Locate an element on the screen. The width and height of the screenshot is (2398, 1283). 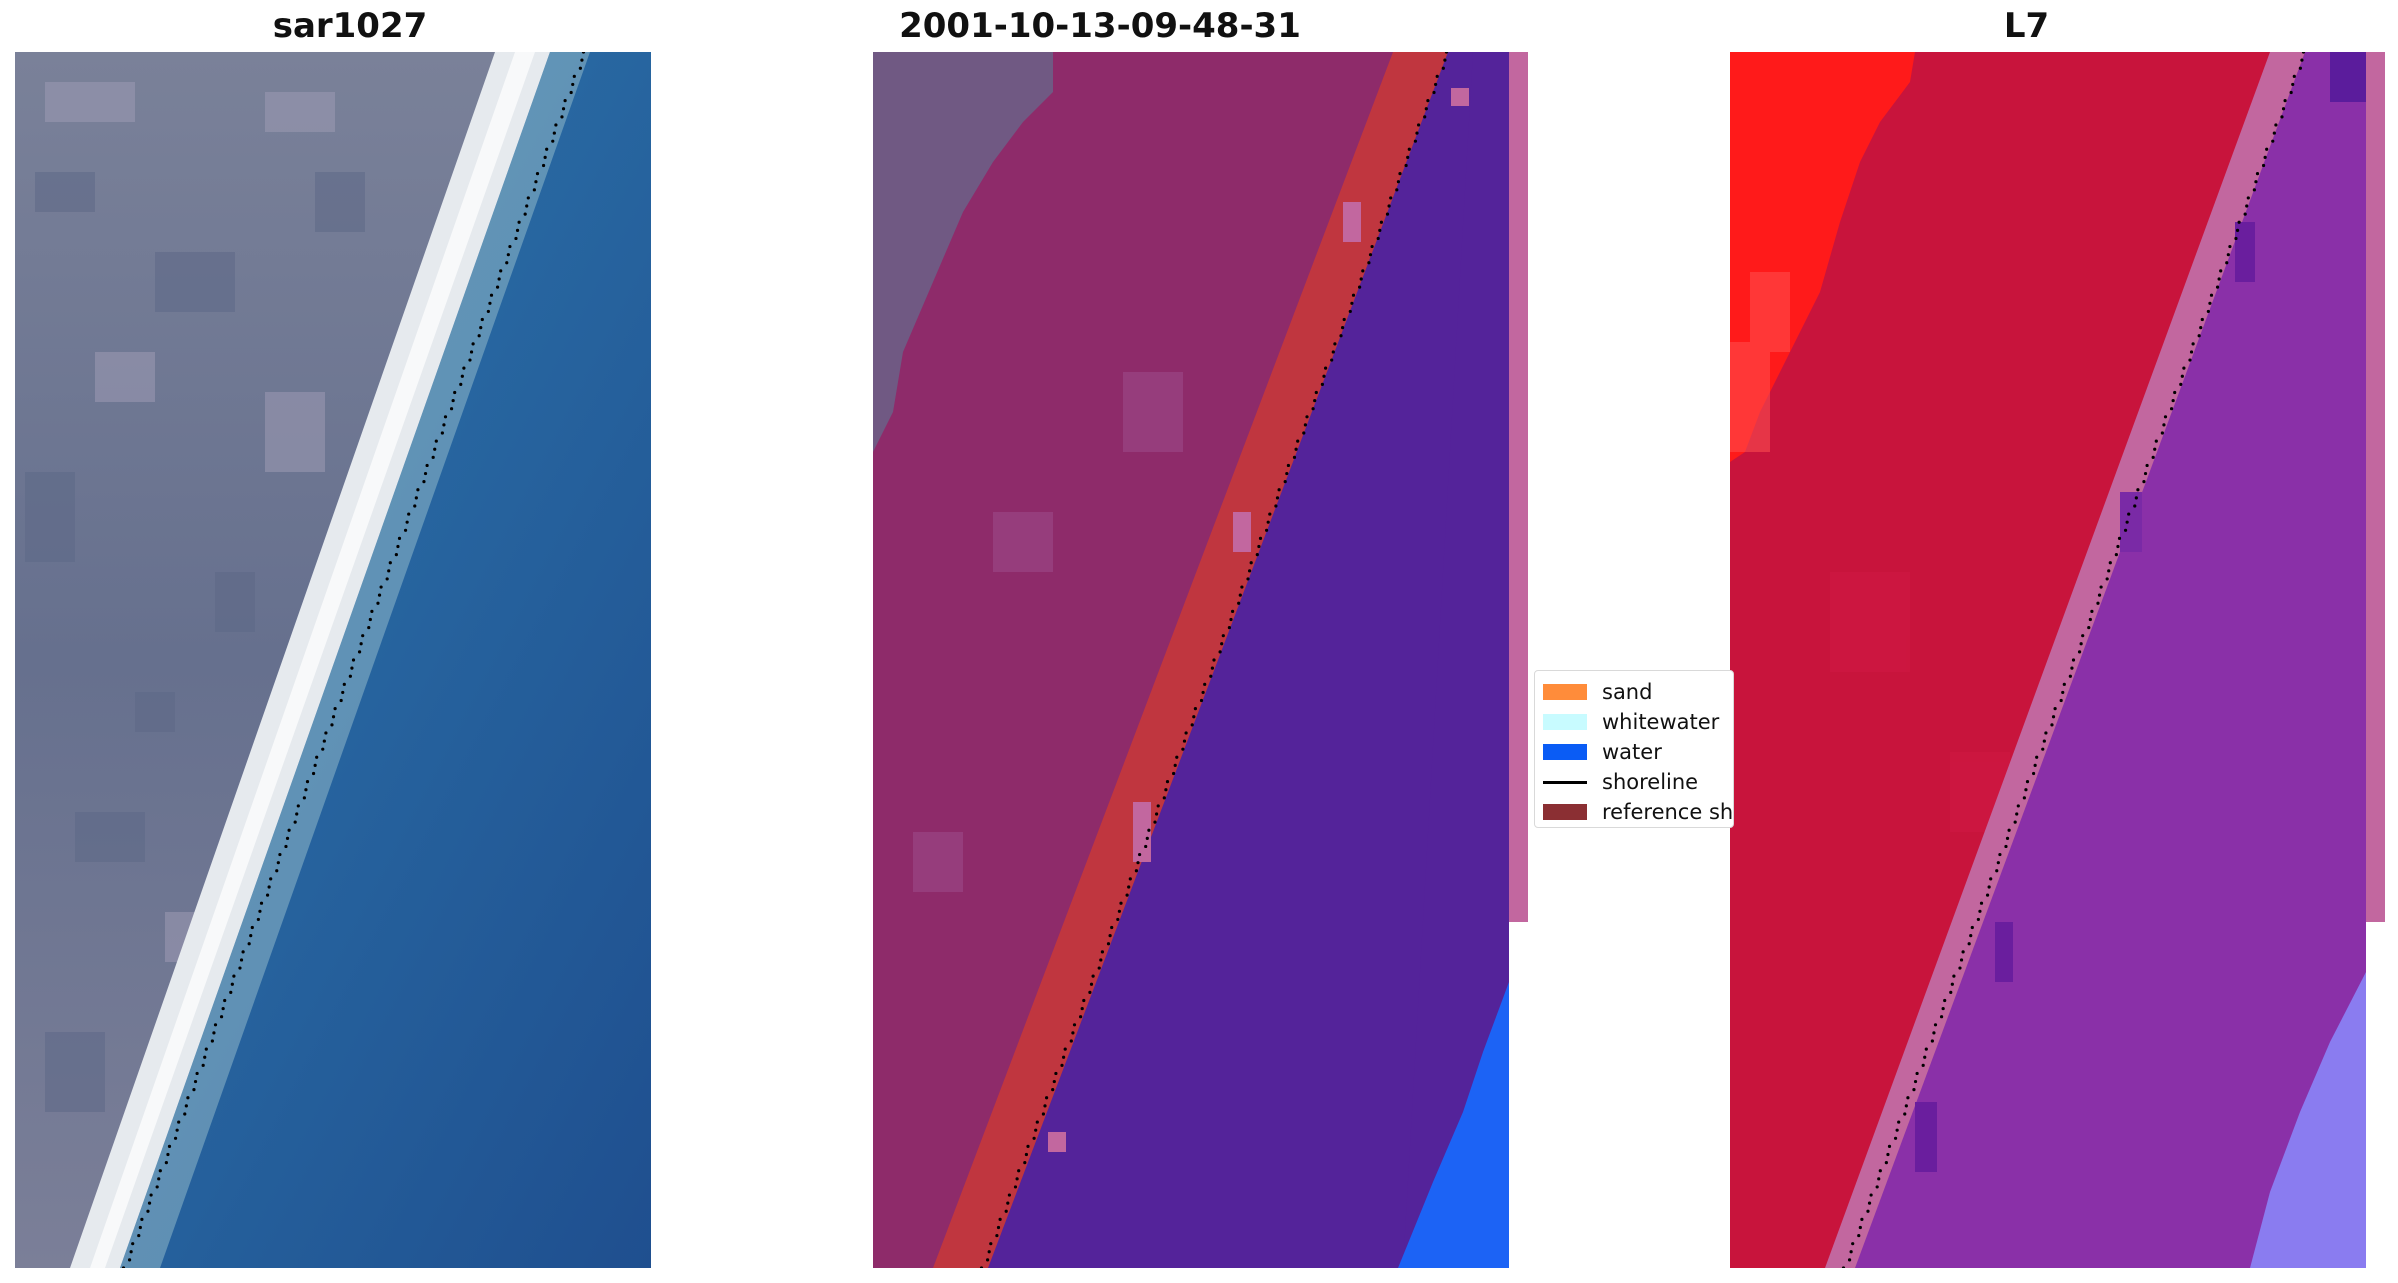
legend-label-reference: reference sh is located at coordinates (1668, 812).